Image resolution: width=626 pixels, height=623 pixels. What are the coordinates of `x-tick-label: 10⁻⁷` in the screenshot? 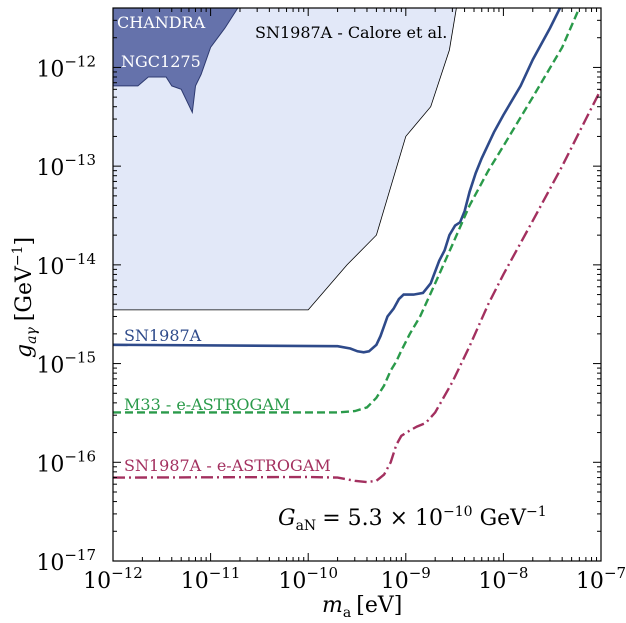 It's located at (601, 579).